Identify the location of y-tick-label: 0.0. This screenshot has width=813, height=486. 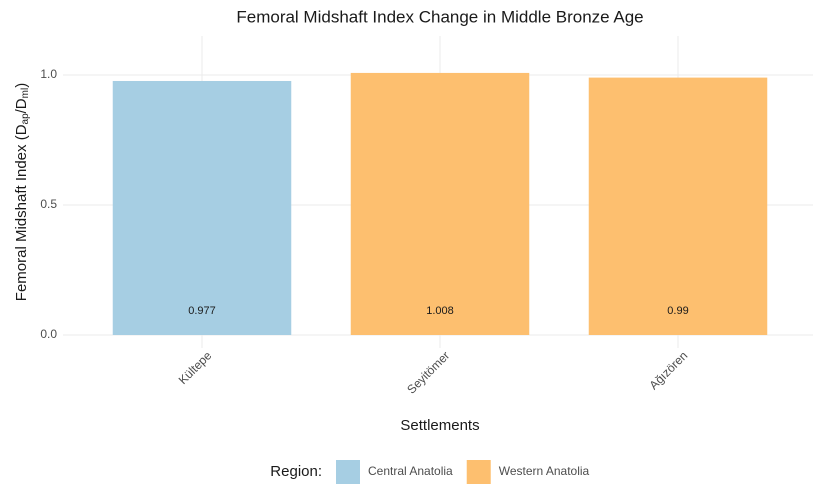
(48, 334).